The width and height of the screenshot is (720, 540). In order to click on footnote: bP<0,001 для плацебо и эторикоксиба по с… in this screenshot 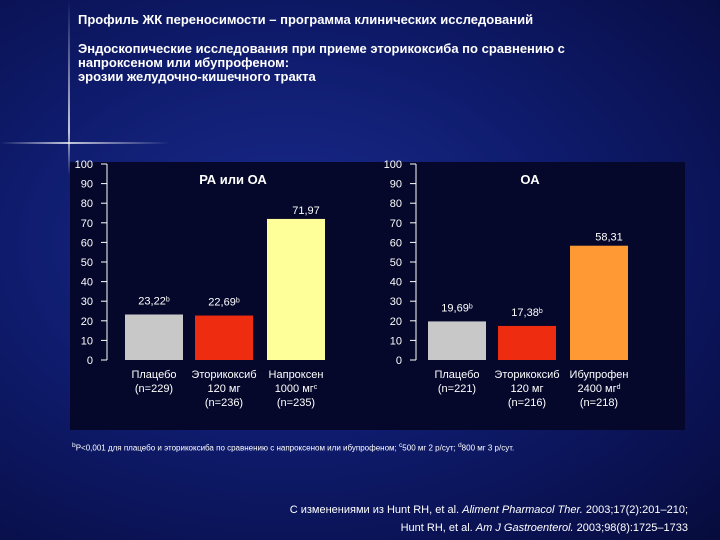, I will do `click(293, 447)`.